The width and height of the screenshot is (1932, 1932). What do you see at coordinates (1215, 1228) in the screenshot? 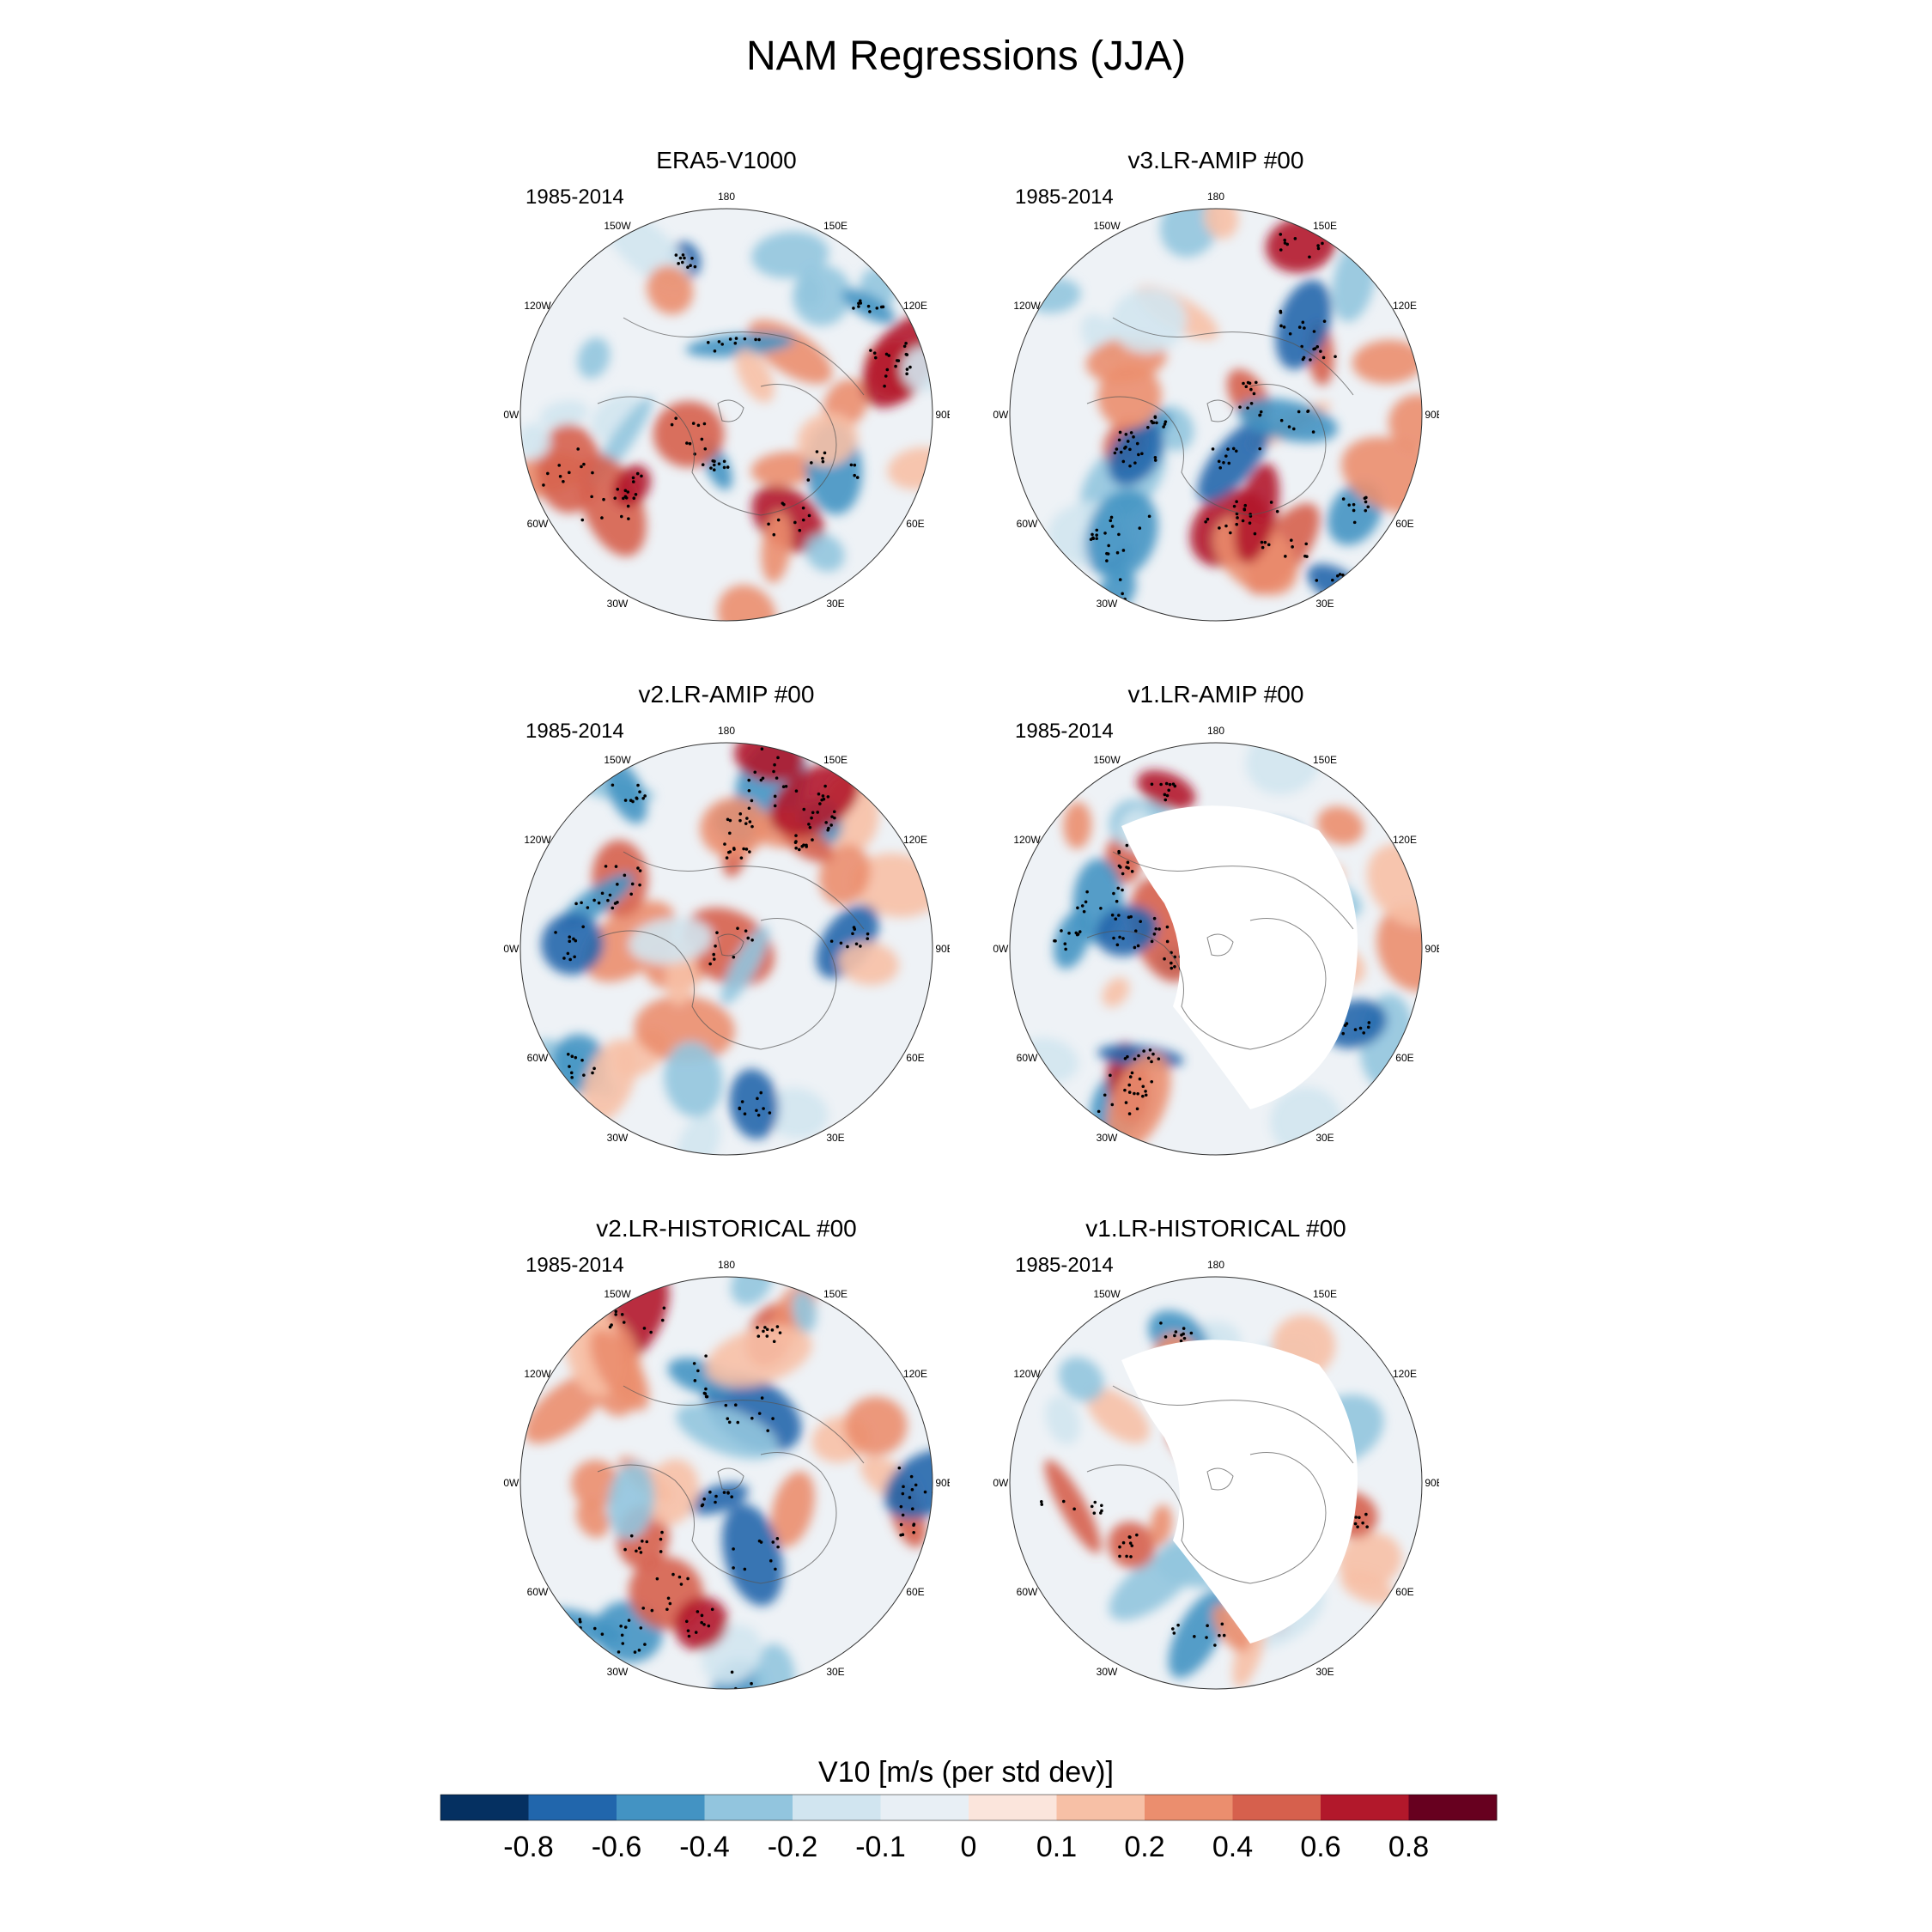
I see `panel-title: v1.LR-HISTORICAL #00` at bounding box center [1215, 1228].